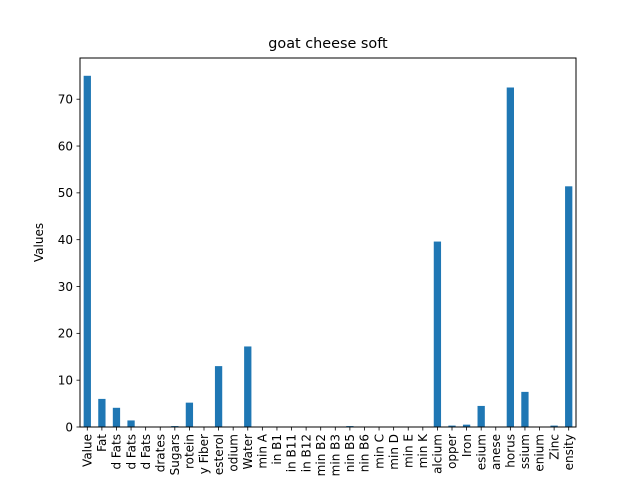 The width and height of the screenshot is (640, 480). I want to click on y-tick-label: 70, so click(65, 100).